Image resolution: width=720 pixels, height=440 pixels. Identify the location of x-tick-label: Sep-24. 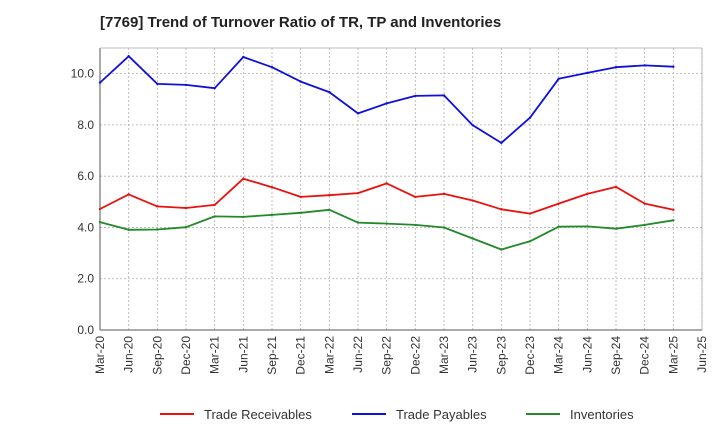
(616, 355).